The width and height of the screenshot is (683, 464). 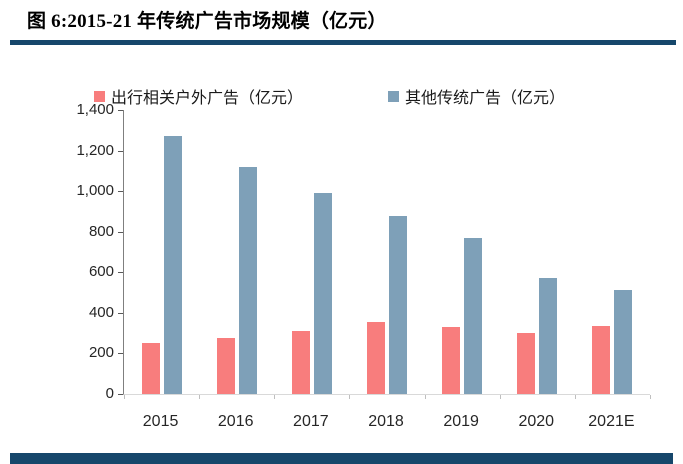 I want to click on legend-swatch-blue, so click(x=393, y=96).